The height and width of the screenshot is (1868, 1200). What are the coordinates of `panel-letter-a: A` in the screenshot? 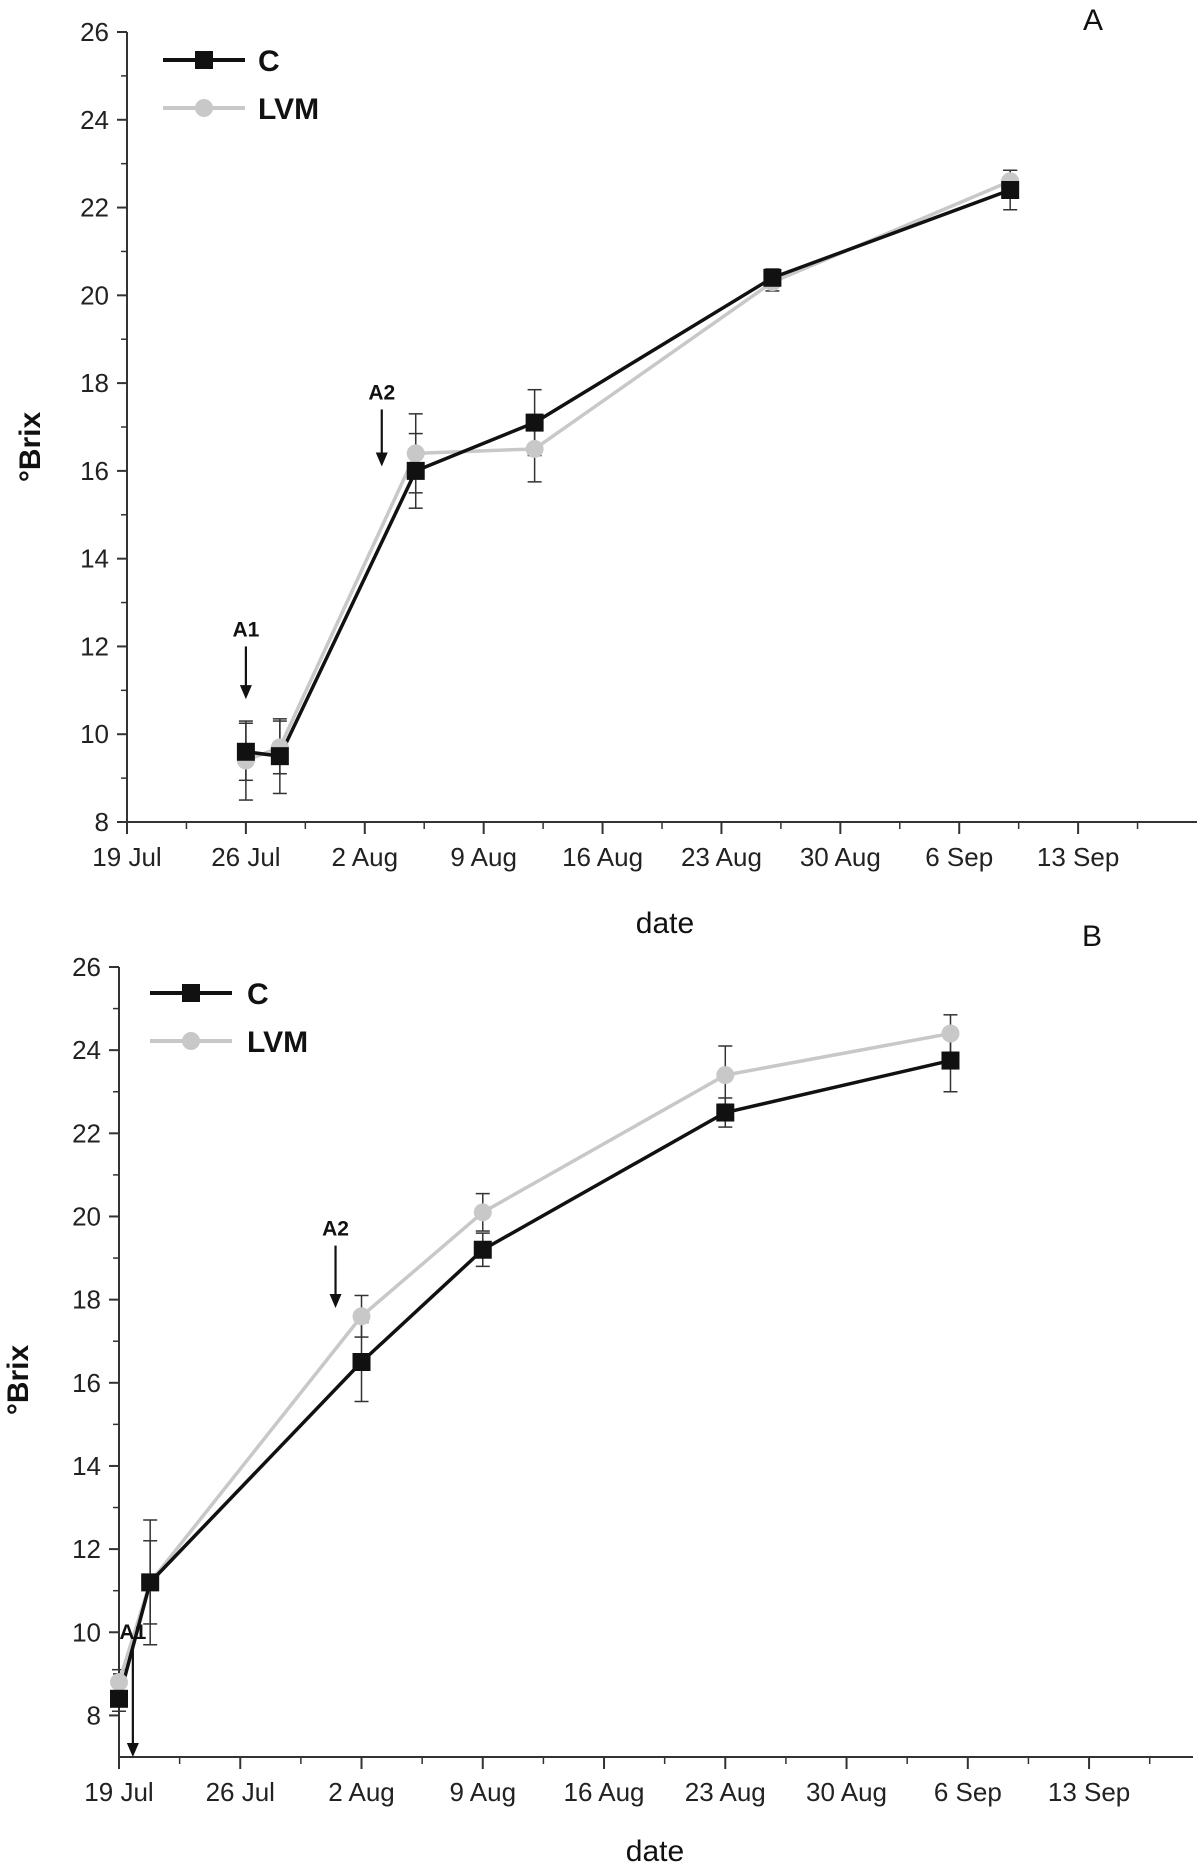 It's located at (1093, 20).